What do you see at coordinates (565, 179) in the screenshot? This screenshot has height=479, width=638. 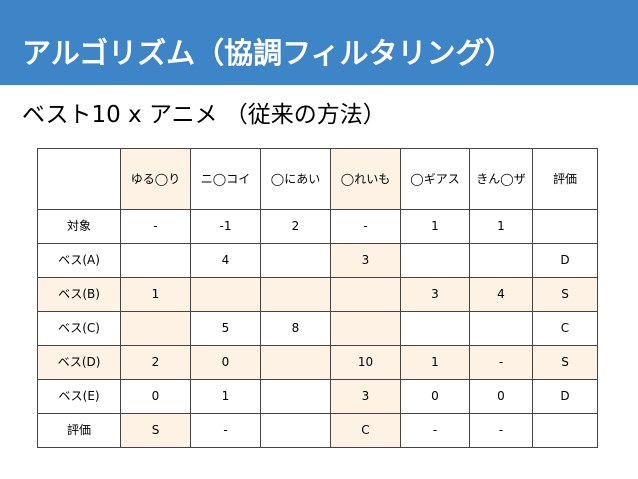 I see `header-cell-rating: 評価` at bounding box center [565, 179].